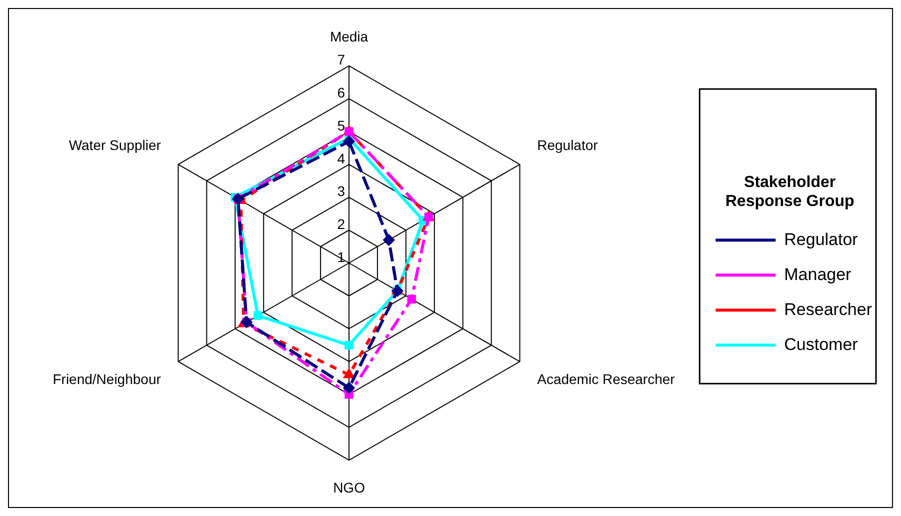 The image size is (901, 516). I want to click on spoke-label: NGO, so click(349, 487).